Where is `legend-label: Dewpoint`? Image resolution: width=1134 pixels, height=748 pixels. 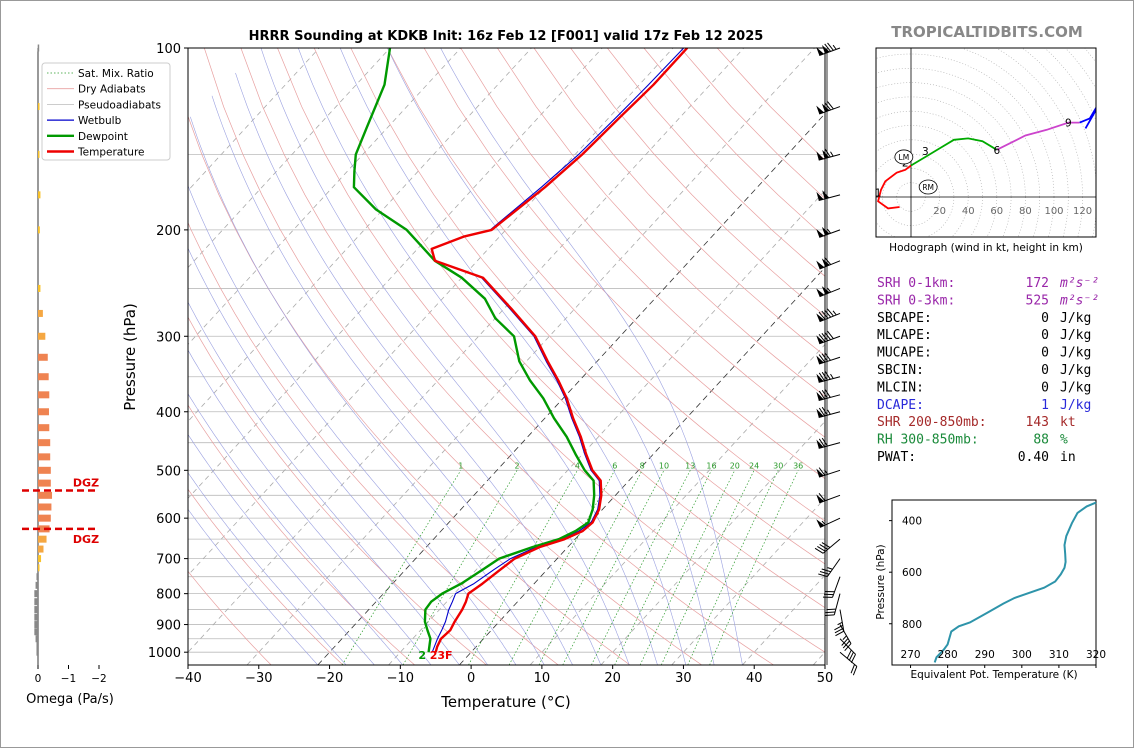 legend-label: Dewpoint is located at coordinates (103, 137).